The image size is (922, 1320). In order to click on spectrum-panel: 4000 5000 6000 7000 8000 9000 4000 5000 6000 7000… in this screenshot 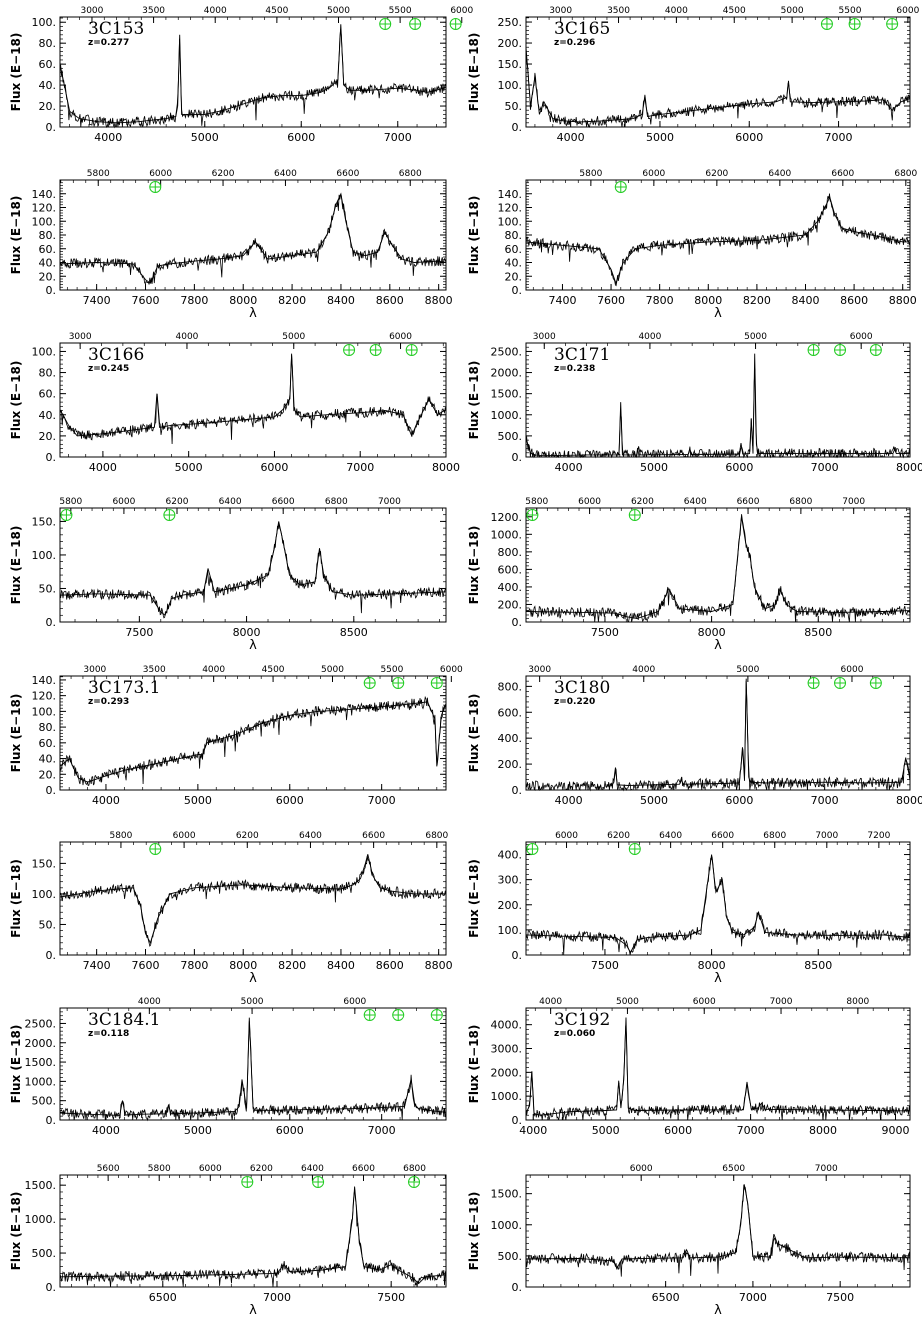, I will do `click(689, 1067)`.